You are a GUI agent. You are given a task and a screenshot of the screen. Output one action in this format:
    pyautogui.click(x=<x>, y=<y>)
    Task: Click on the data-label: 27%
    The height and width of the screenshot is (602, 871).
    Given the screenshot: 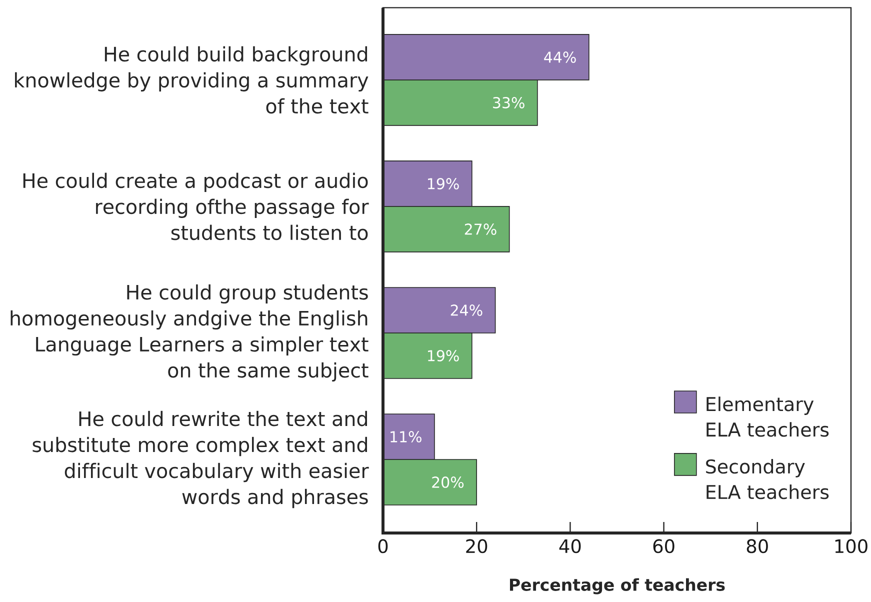 What is the action you would take?
    pyautogui.click(x=480, y=229)
    